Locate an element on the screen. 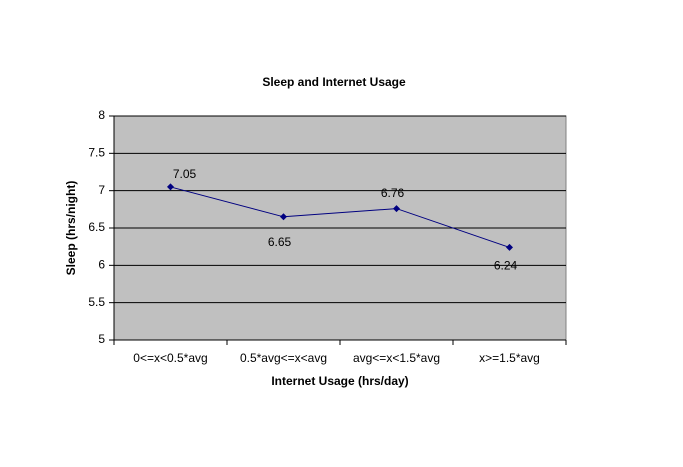  y-tick-label: 7 is located at coordinates (101, 190).